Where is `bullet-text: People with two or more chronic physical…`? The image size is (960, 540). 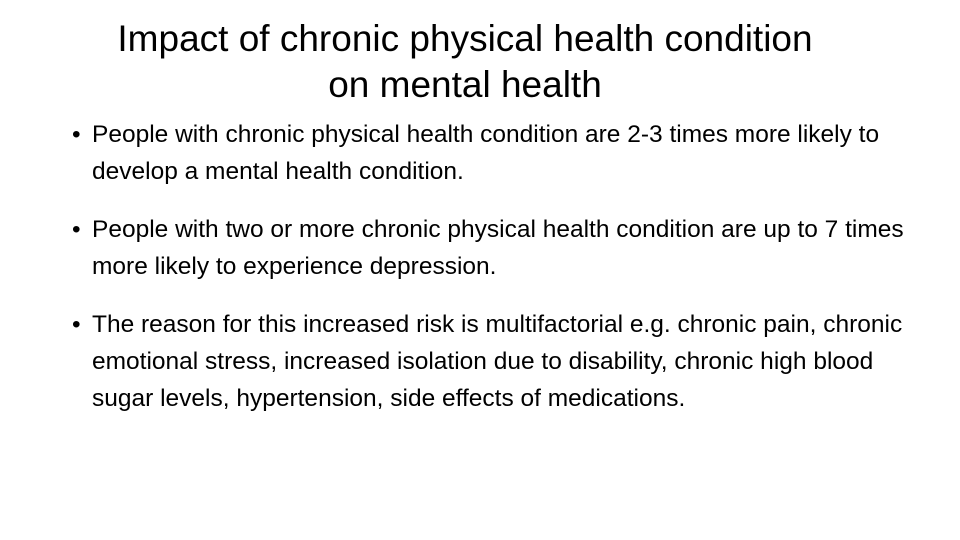
bullet-text: People with two or more chronic physical… is located at coordinates (498, 248).